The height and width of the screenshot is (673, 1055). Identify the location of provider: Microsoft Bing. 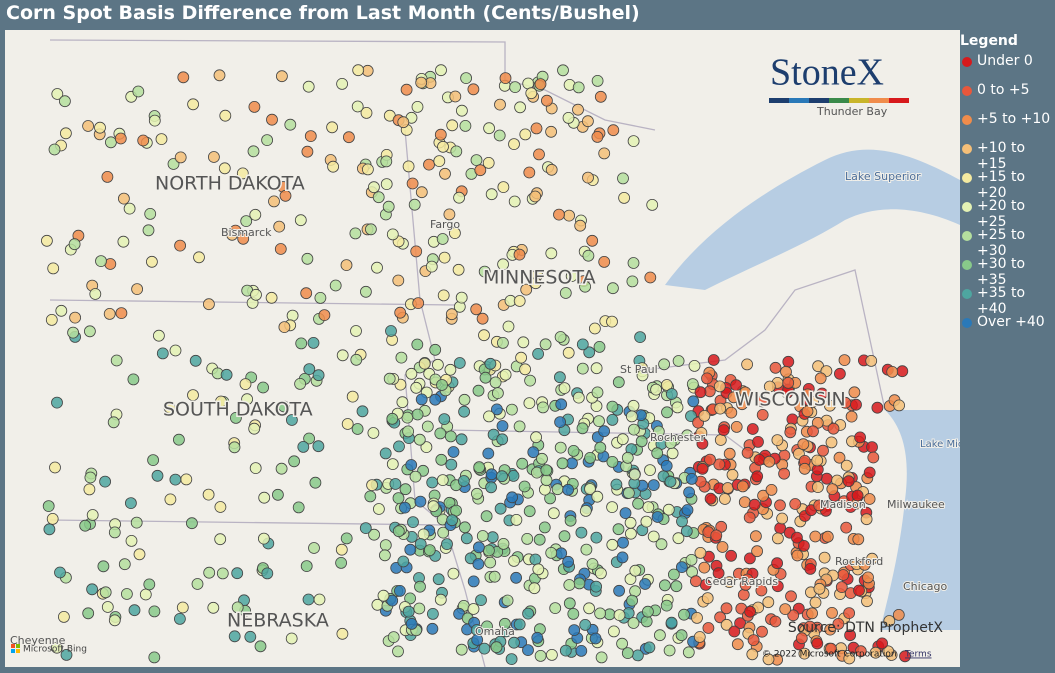
(55, 650).